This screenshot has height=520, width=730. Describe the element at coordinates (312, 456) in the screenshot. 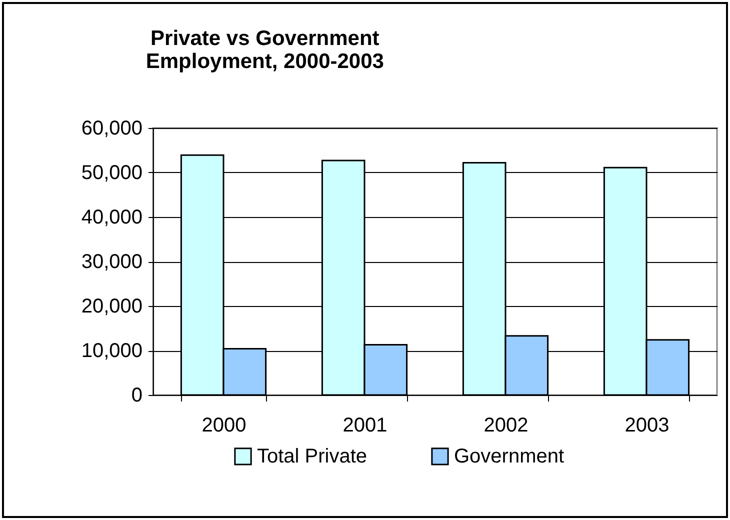

I see `legend-label: Total Private` at that location.